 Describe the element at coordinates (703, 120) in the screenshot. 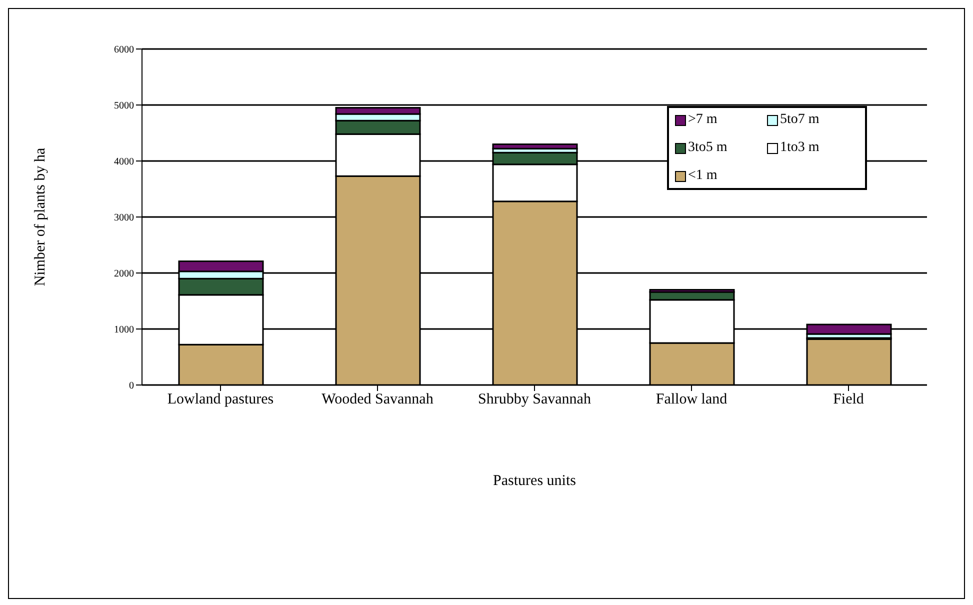

I see `legend-label: >7 m` at that location.